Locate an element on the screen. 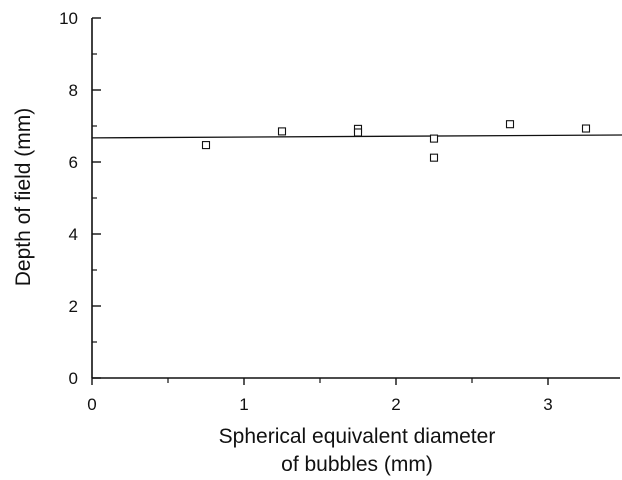 The width and height of the screenshot is (622, 480). x-tick-label: 0 is located at coordinates (91, 404).